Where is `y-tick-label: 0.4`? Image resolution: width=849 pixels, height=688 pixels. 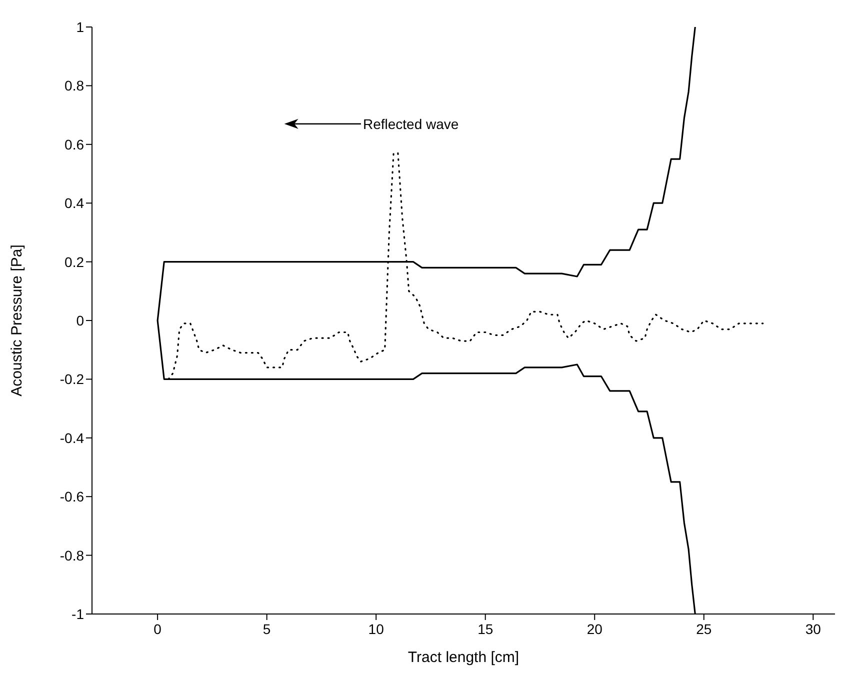 y-tick-label: 0.4 is located at coordinates (74, 203).